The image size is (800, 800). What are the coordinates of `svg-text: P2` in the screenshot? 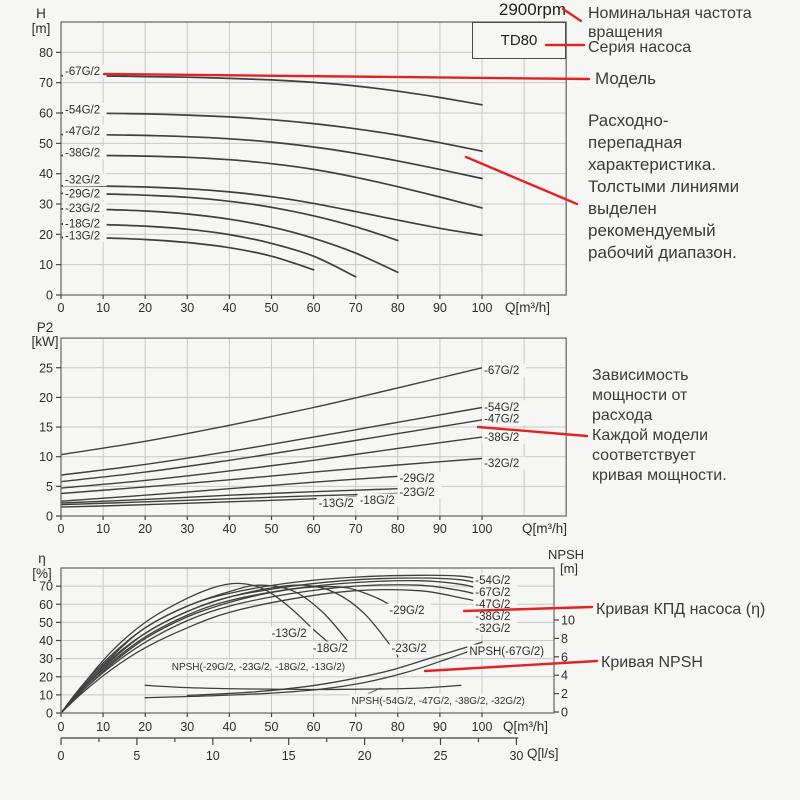 It's located at (45, 327).